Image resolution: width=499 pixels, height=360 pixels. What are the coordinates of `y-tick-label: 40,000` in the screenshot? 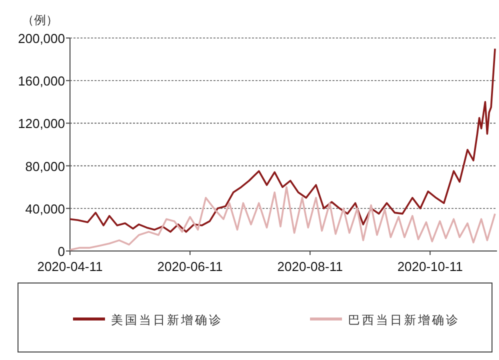 It's located at (45, 208).